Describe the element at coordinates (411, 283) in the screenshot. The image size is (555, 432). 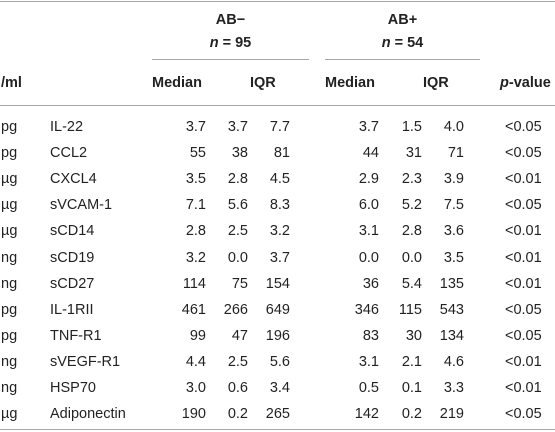
I see `iqr-low-group2-cell: 5.4` at that location.